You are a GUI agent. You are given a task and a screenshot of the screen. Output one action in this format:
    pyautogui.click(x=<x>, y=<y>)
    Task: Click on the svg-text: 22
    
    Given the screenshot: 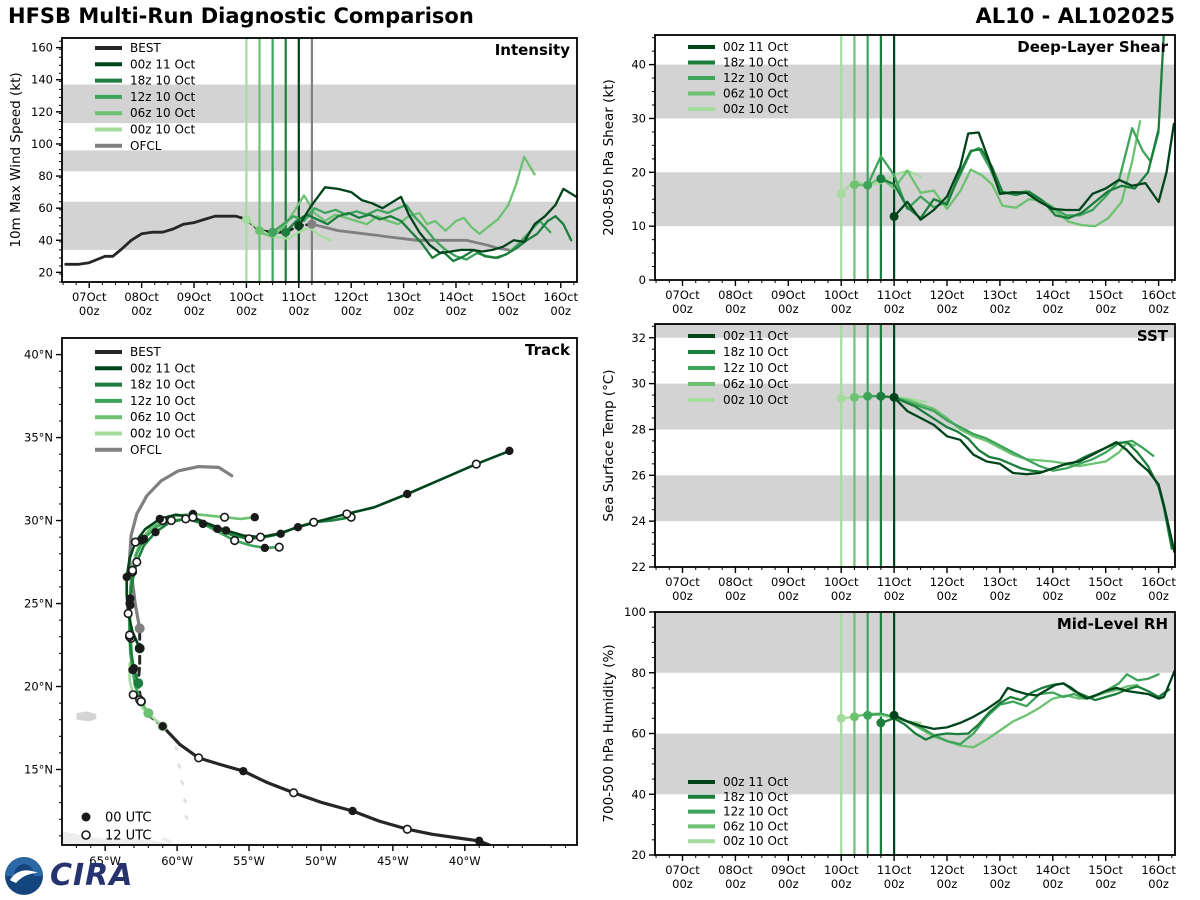 What is the action you would take?
    pyautogui.click(x=638, y=567)
    